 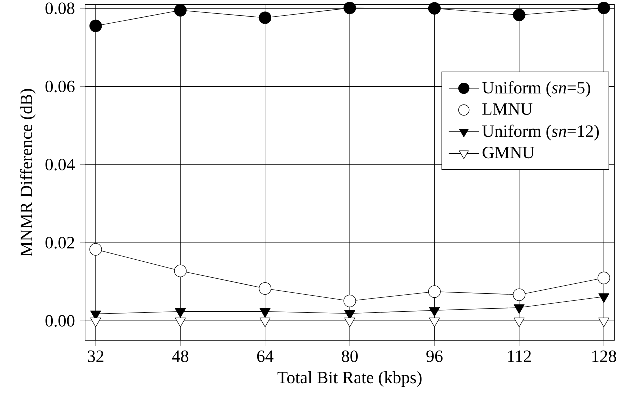 What do you see at coordinates (265, 356) in the screenshot?
I see `x-tick-label: 64` at bounding box center [265, 356].